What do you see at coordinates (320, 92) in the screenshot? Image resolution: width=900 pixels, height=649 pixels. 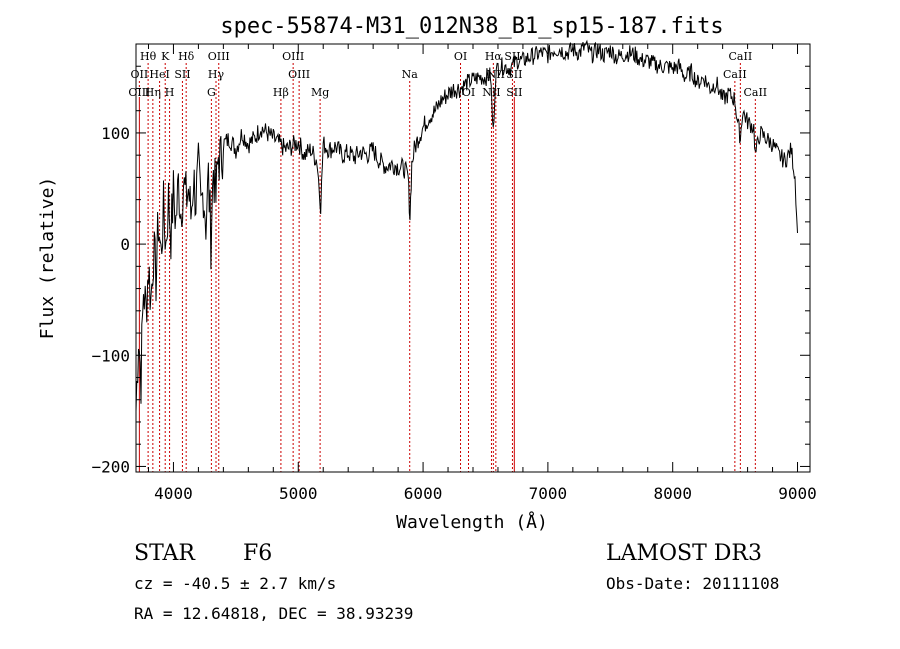 I see `spectral-line-label: Mg` at bounding box center [320, 92].